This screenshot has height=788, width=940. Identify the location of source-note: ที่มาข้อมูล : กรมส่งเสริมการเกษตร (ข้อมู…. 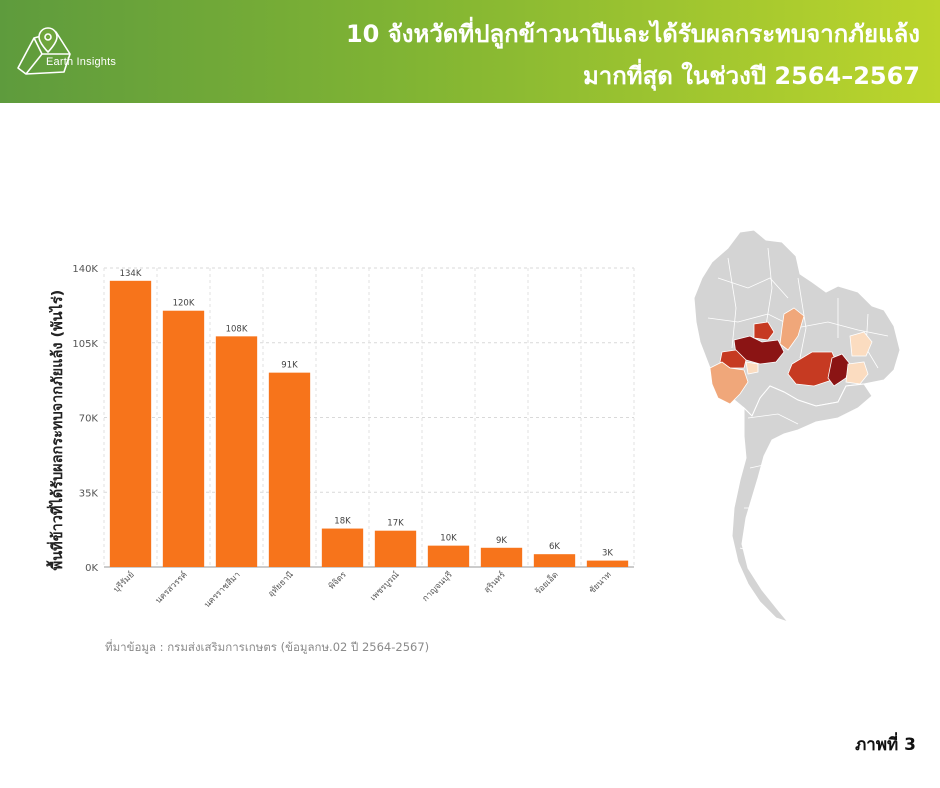
(267, 647).